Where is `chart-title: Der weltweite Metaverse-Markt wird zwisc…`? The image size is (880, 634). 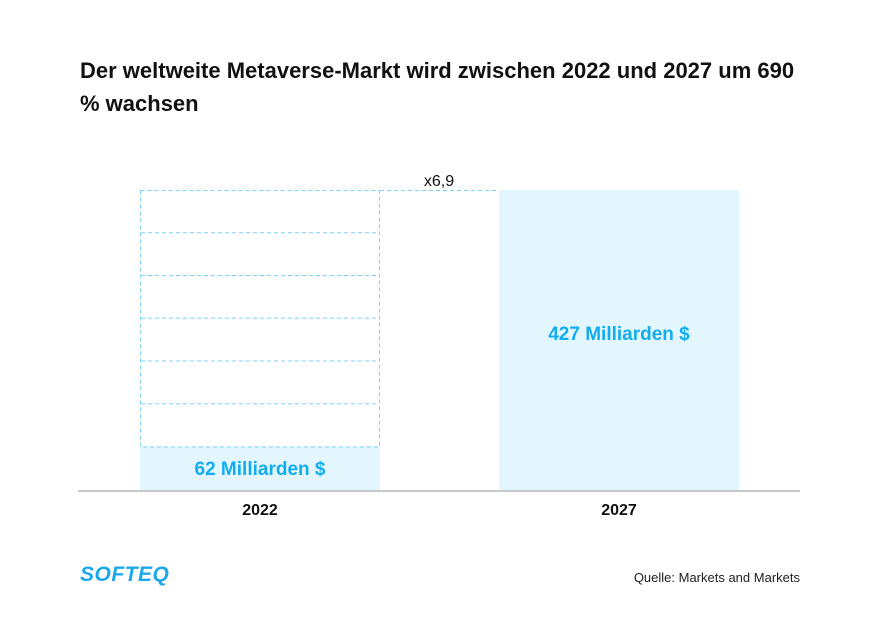
chart-title: Der weltweite Metaverse-Markt wird zwisc… is located at coordinates (437, 87).